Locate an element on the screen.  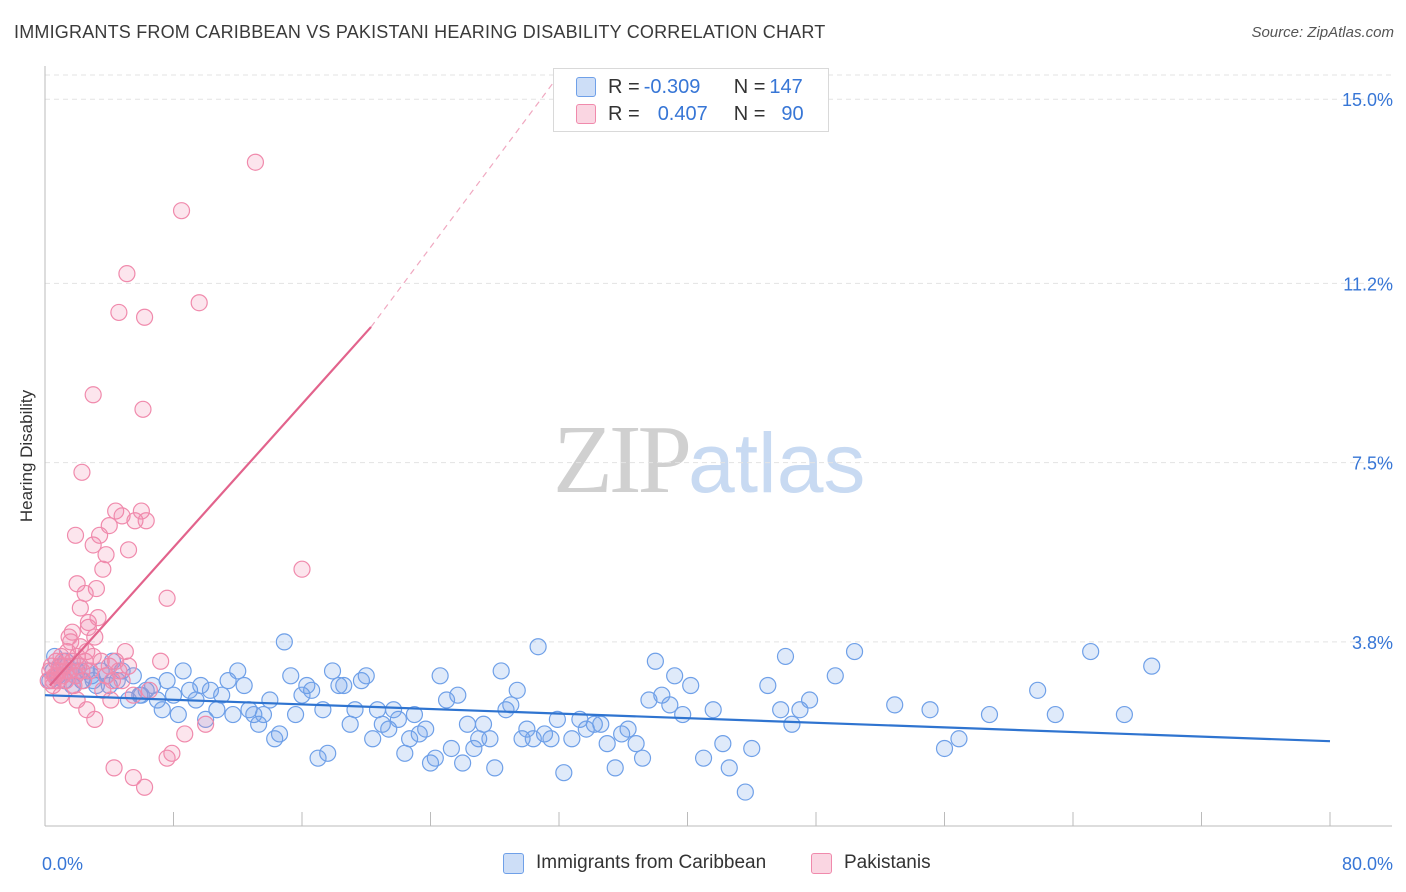
legend-n-label: N = is located at coordinates (749, 86).